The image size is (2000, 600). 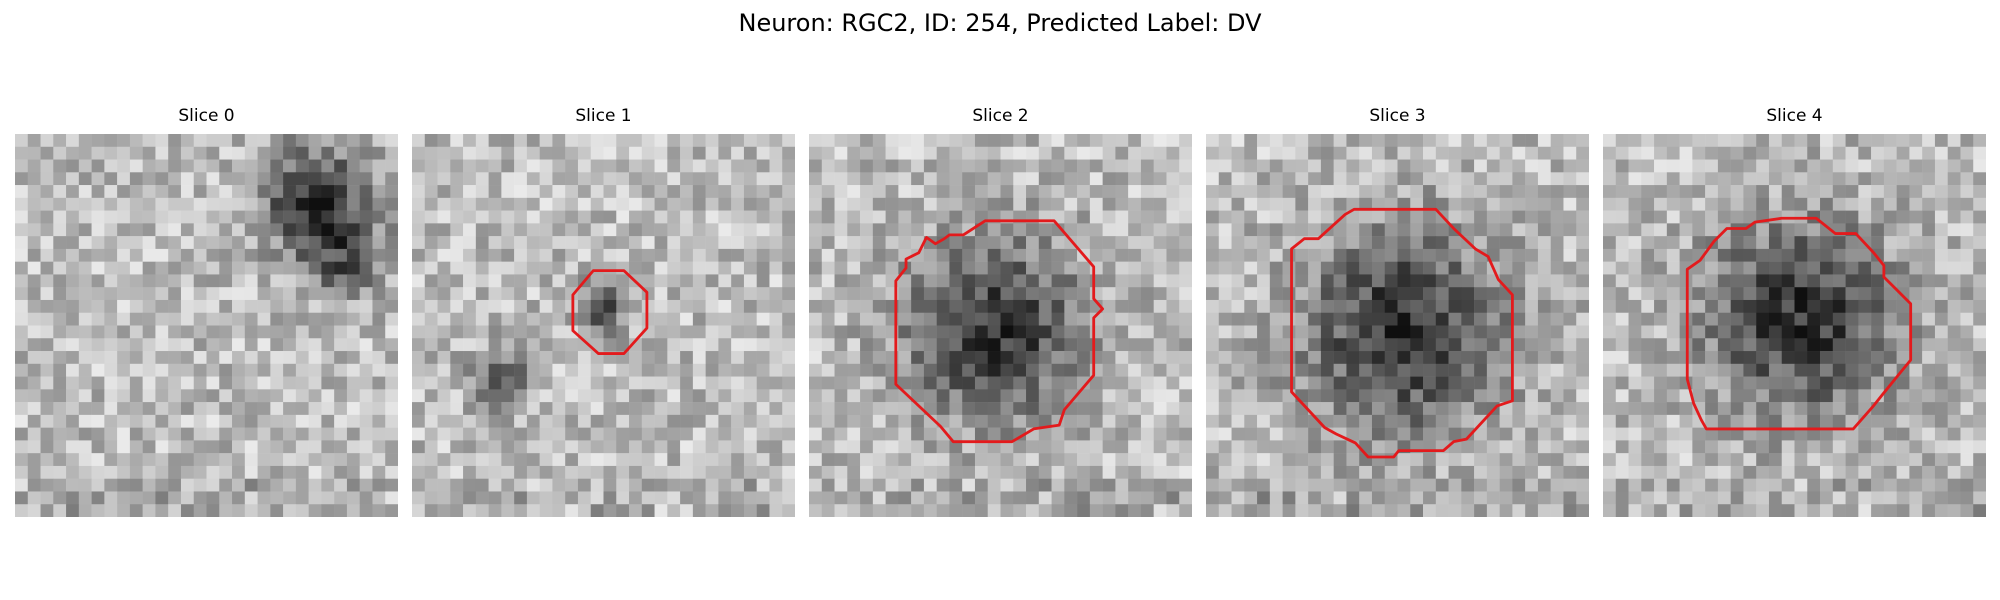 What do you see at coordinates (1794, 116) in the screenshot?
I see `slice-title: Slice 4` at bounding box center [1794, 116].